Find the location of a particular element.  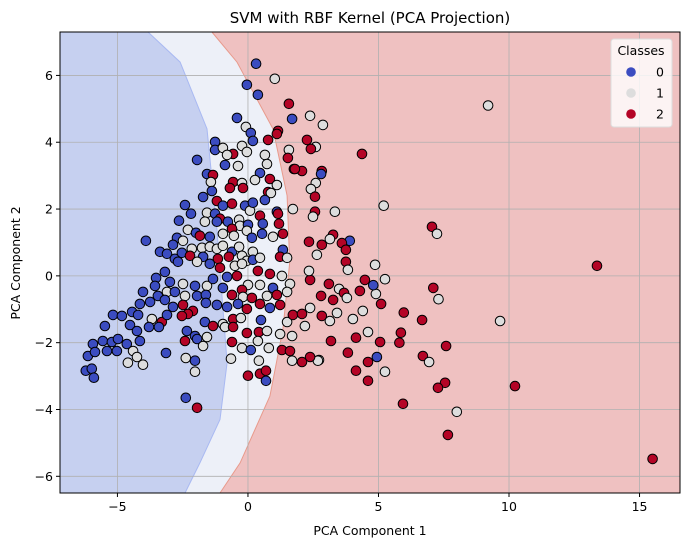

y-tick-label: −6 is located at coordinates (44, 476).